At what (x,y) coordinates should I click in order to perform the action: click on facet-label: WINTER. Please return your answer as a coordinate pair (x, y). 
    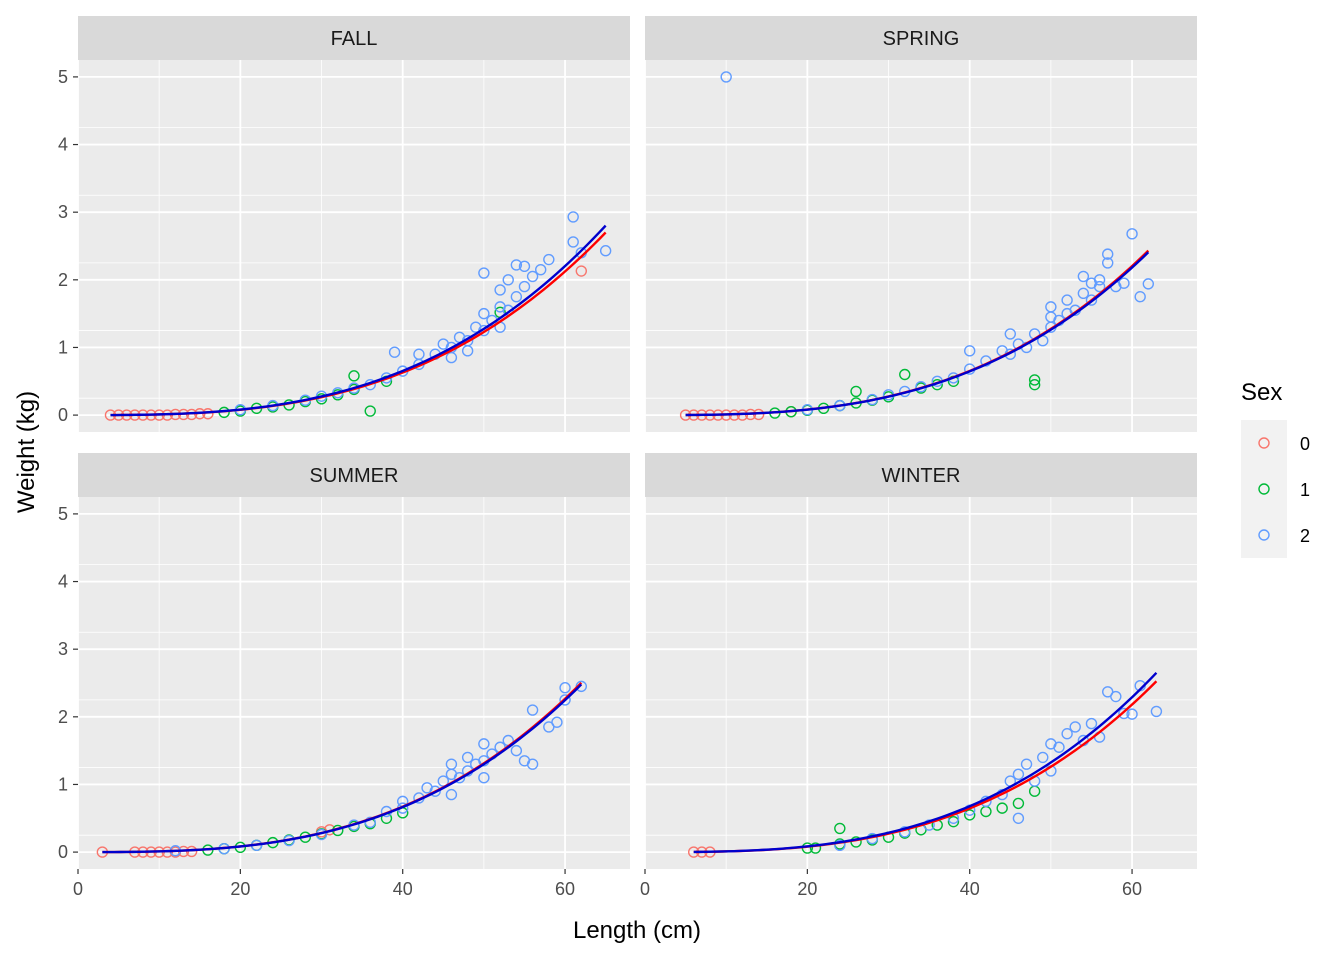
    Looking at the image, I should click on (921, 476).